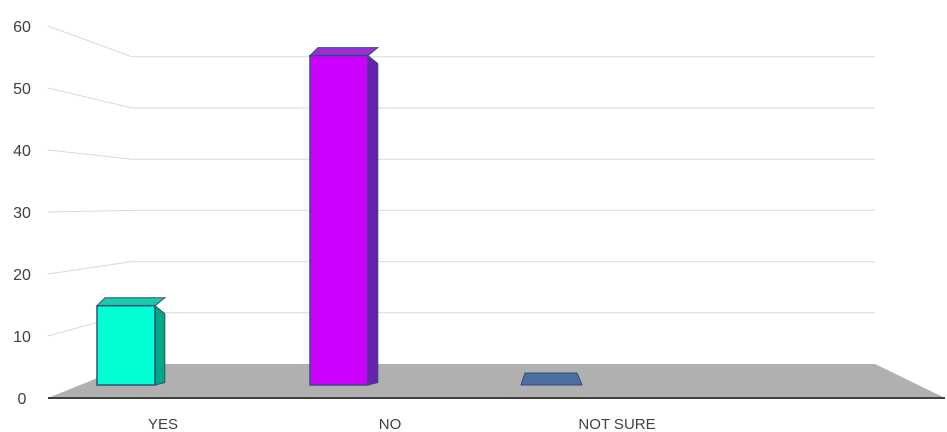 Image resolution: width=947 pixels, height=432 pixels. What do you see at coordinates (131, 302) in the screenshot?
I see `bar-yes-top` at bounding box center [131, 302].